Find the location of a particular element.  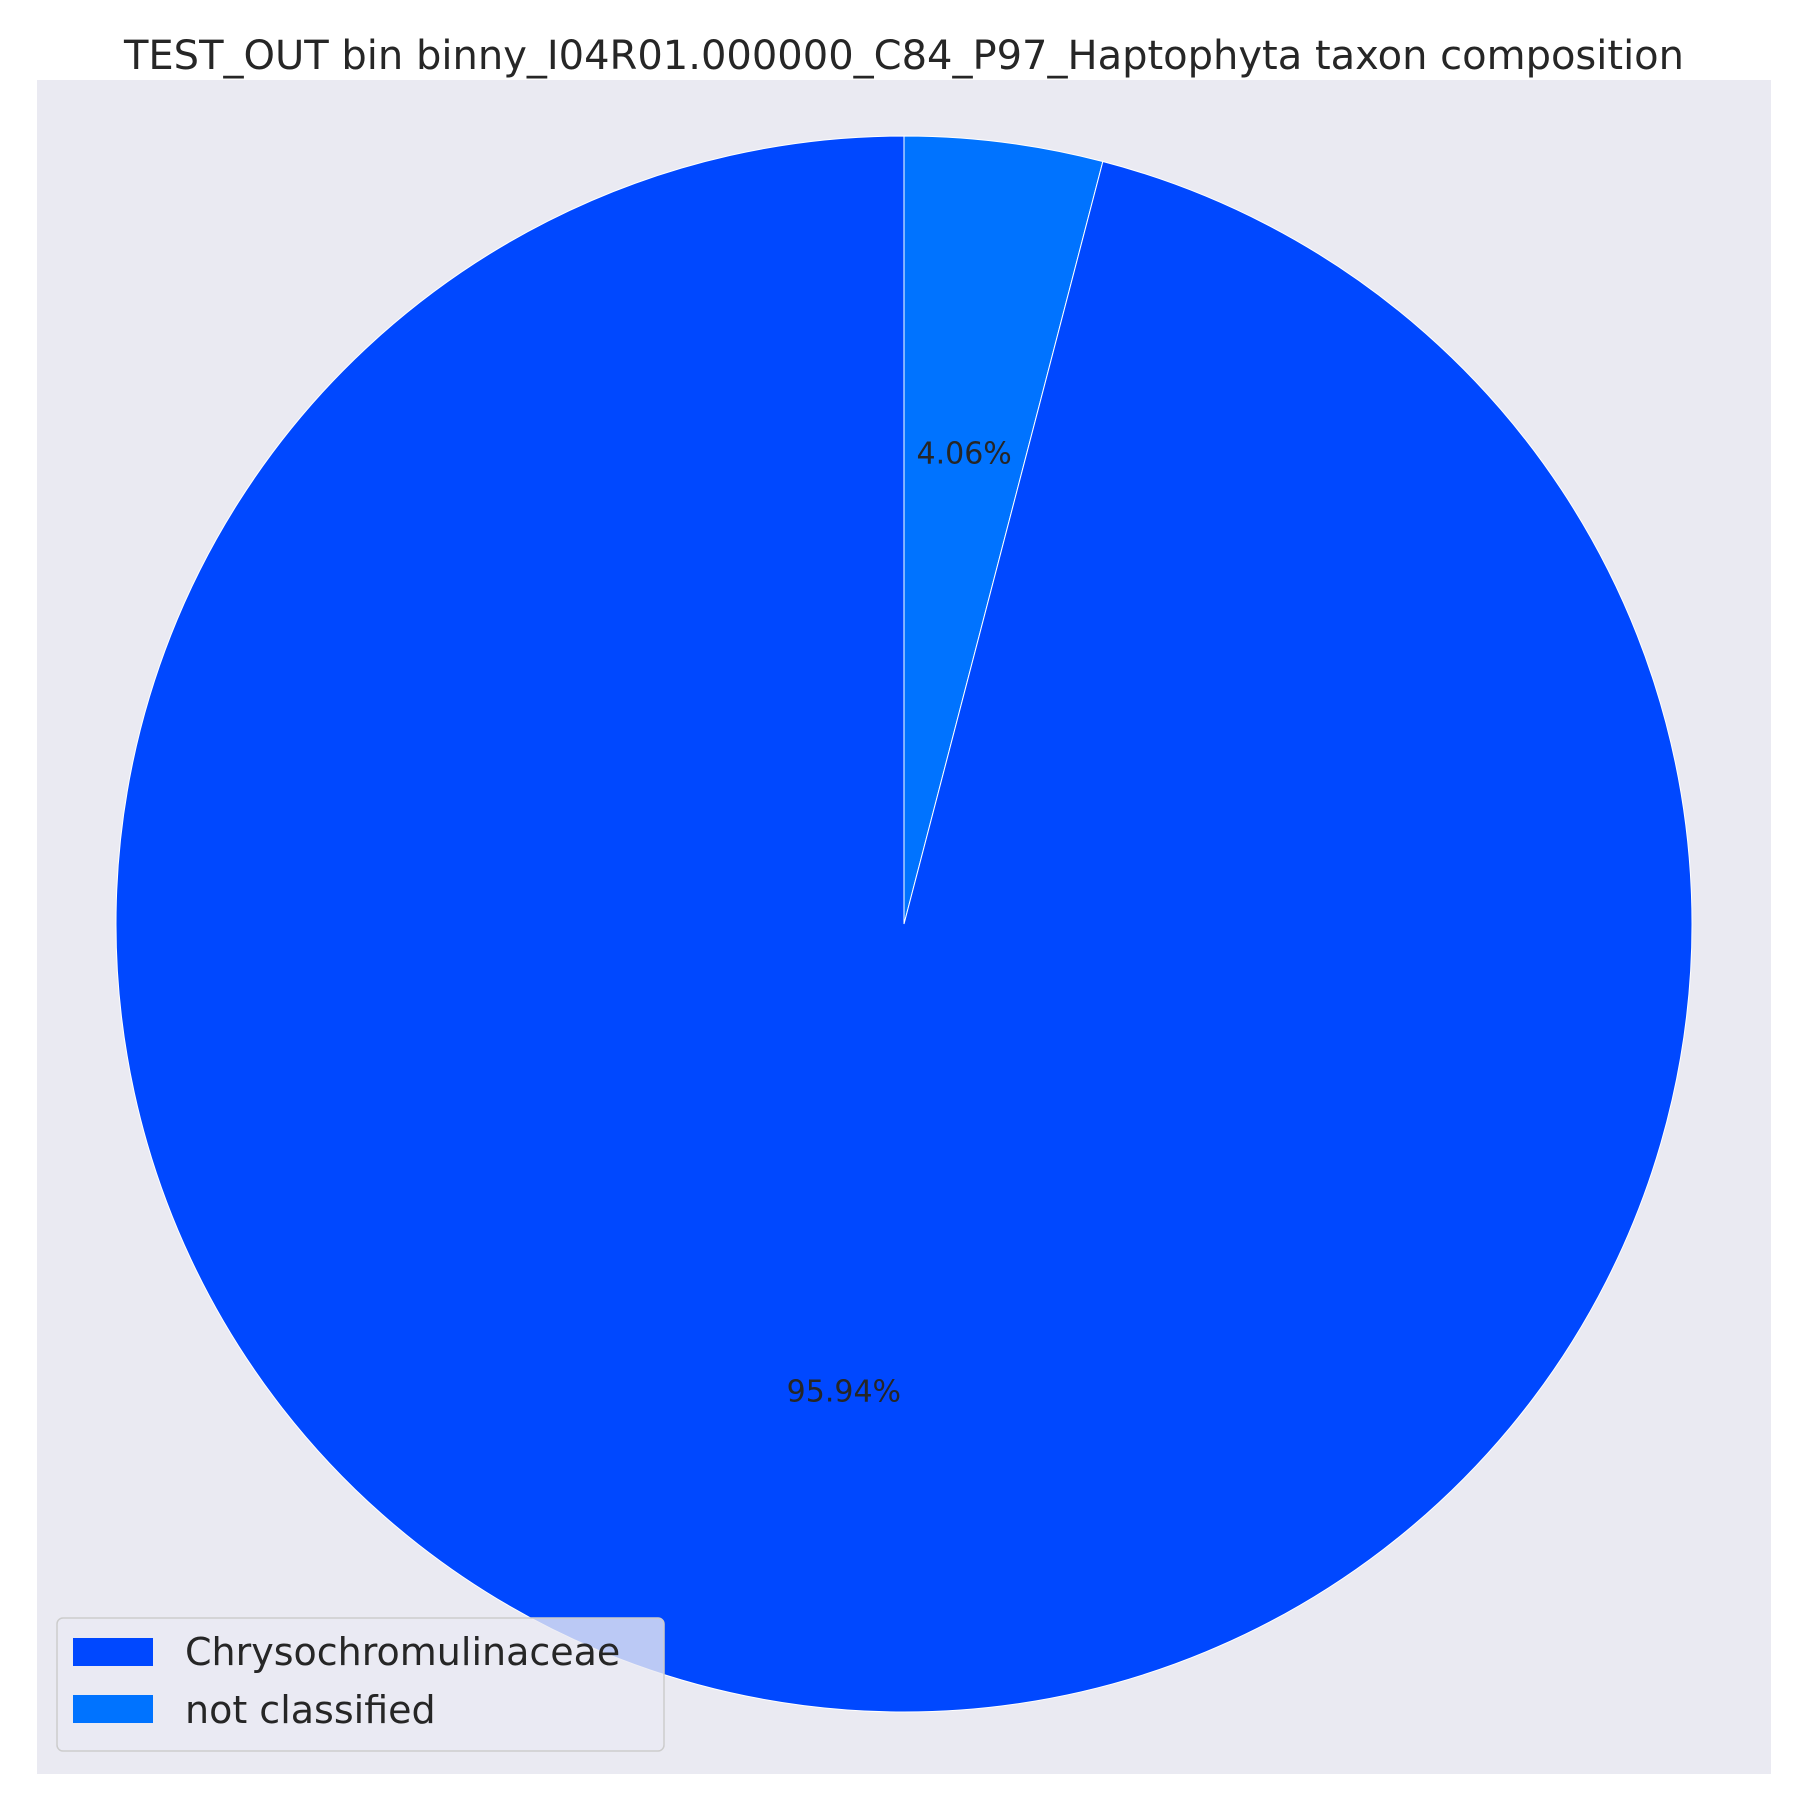

pie-slice-not-classified is located at coordinates (1003, 530).